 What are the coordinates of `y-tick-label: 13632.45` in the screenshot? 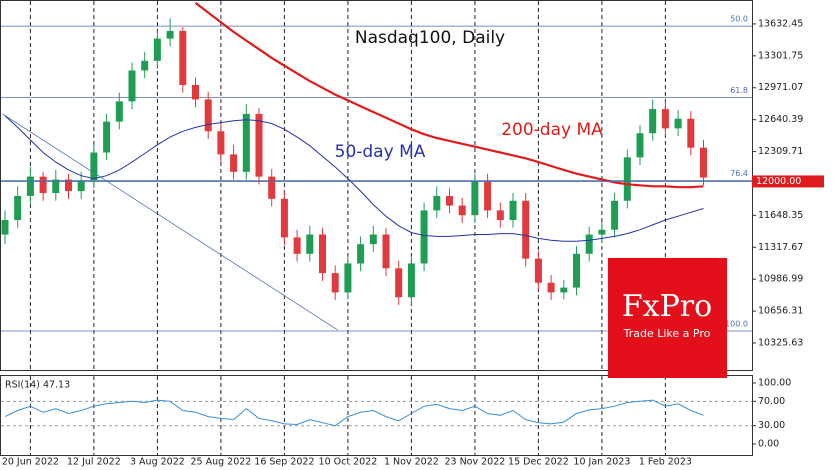 It's located at (780, 23).